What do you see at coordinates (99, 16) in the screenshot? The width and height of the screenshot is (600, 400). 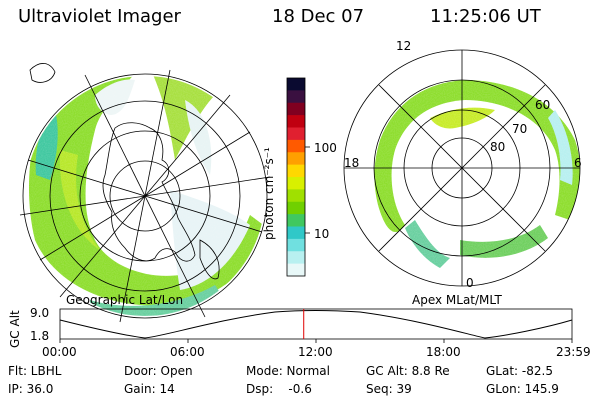 I see `instrument-title: Ultraviolet Imager` at bounding box center [99, 16].